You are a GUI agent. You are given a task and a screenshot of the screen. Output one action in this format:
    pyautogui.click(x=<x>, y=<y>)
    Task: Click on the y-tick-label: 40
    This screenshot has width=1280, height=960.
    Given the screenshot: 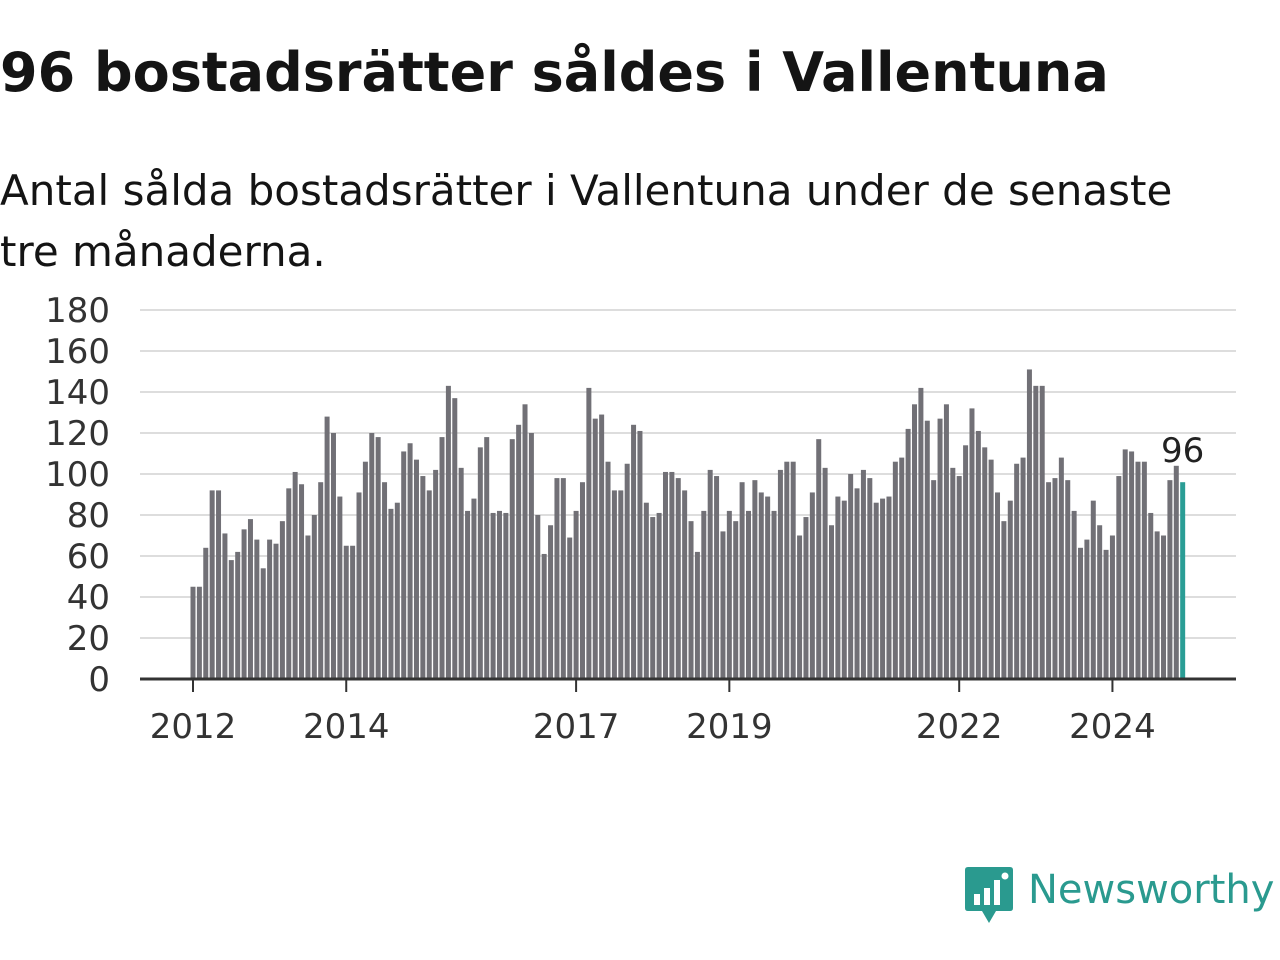 What is the action you would take?
    pyautogui.click(x=88, y=598)
    